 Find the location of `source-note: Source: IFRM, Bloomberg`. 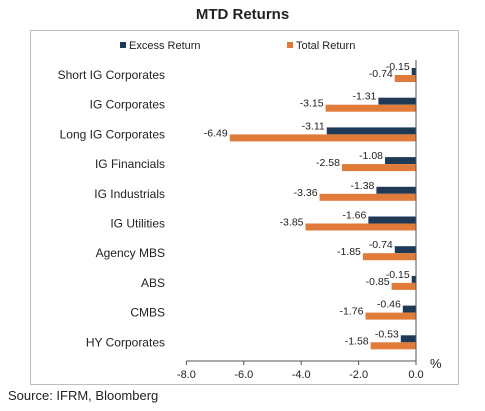

source-note: Source: IFRM, Bloomberg is located at coordinates (83, 395).